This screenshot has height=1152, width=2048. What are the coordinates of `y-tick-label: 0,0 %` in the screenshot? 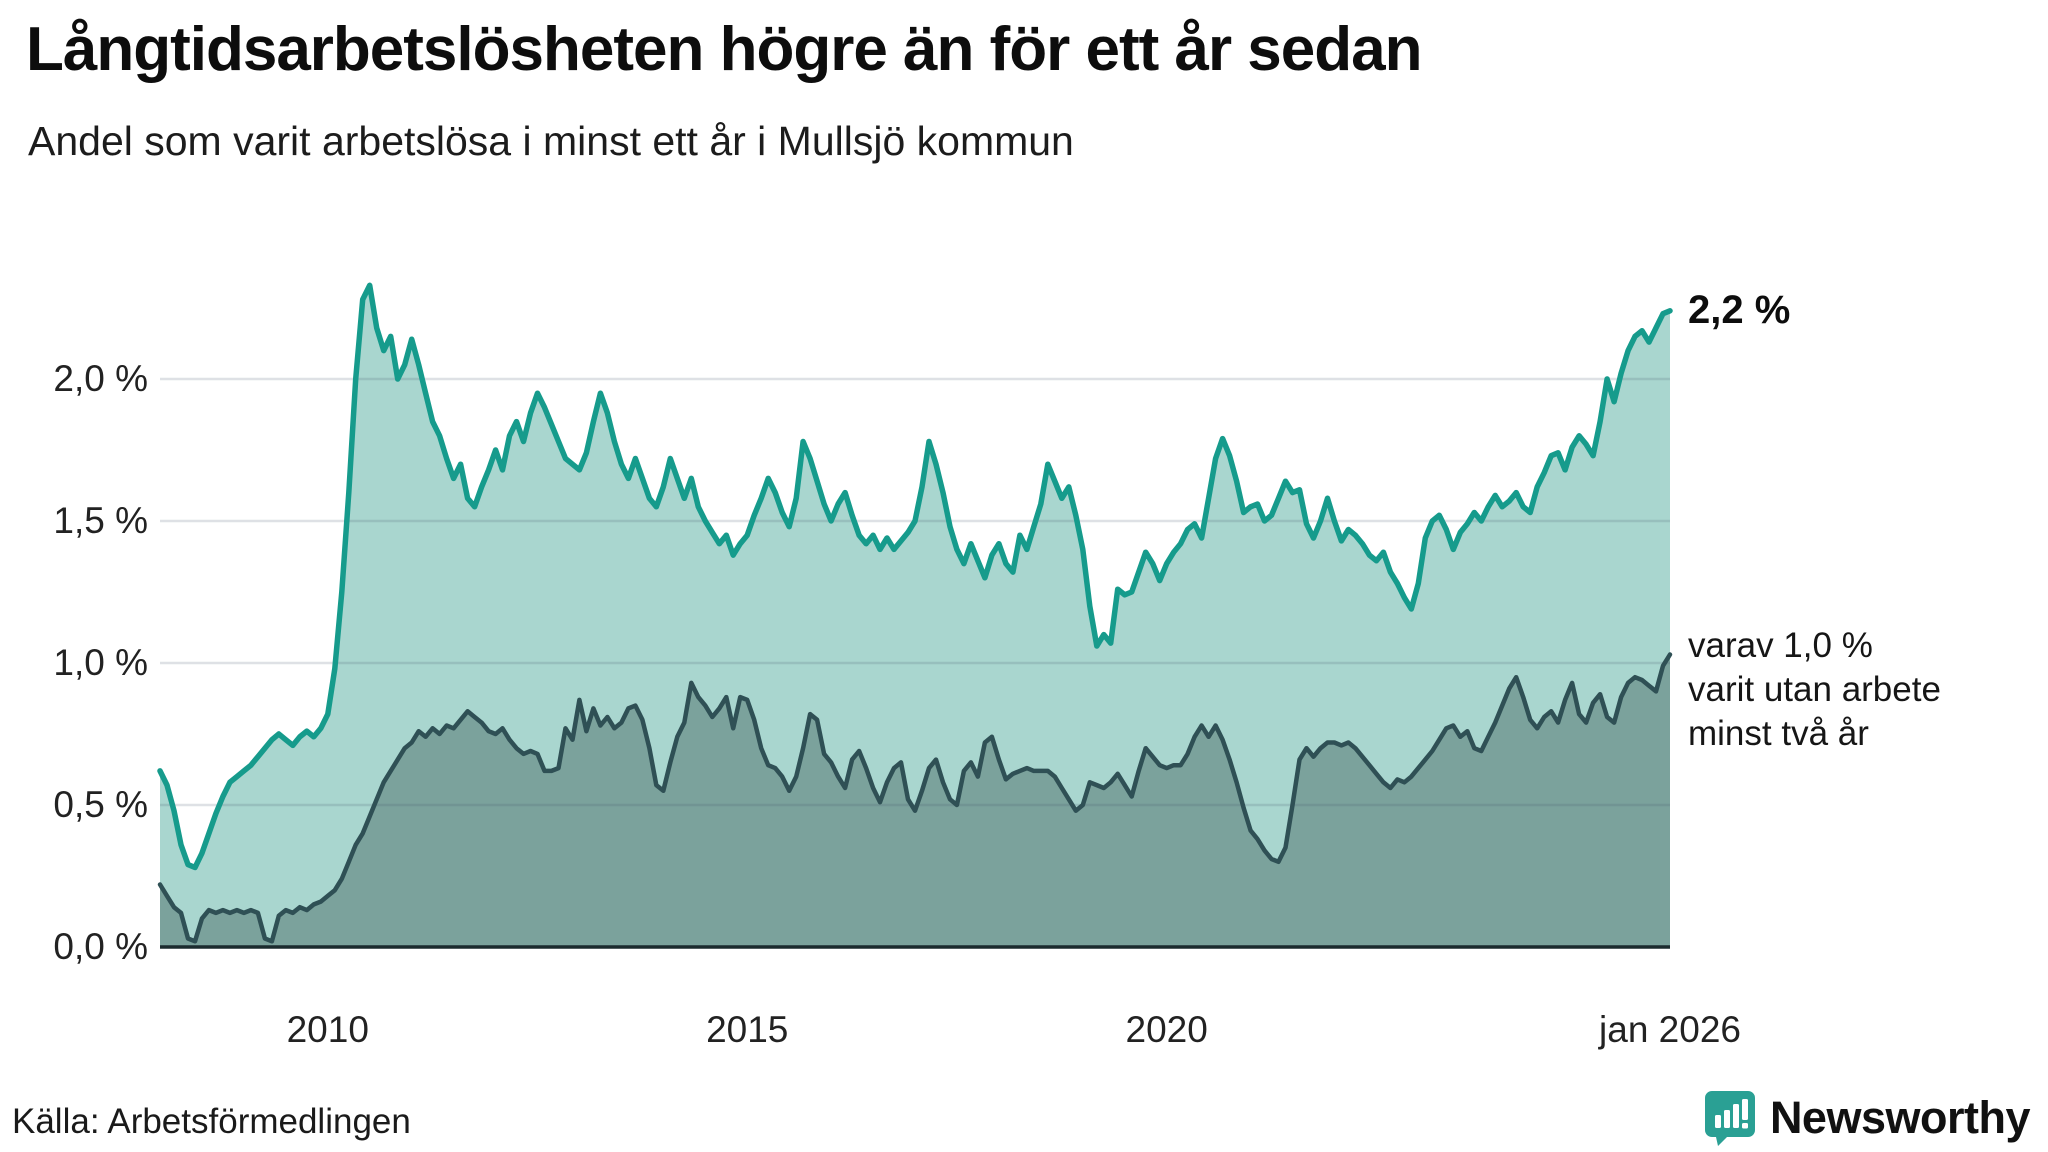 It's located at (100, 946).